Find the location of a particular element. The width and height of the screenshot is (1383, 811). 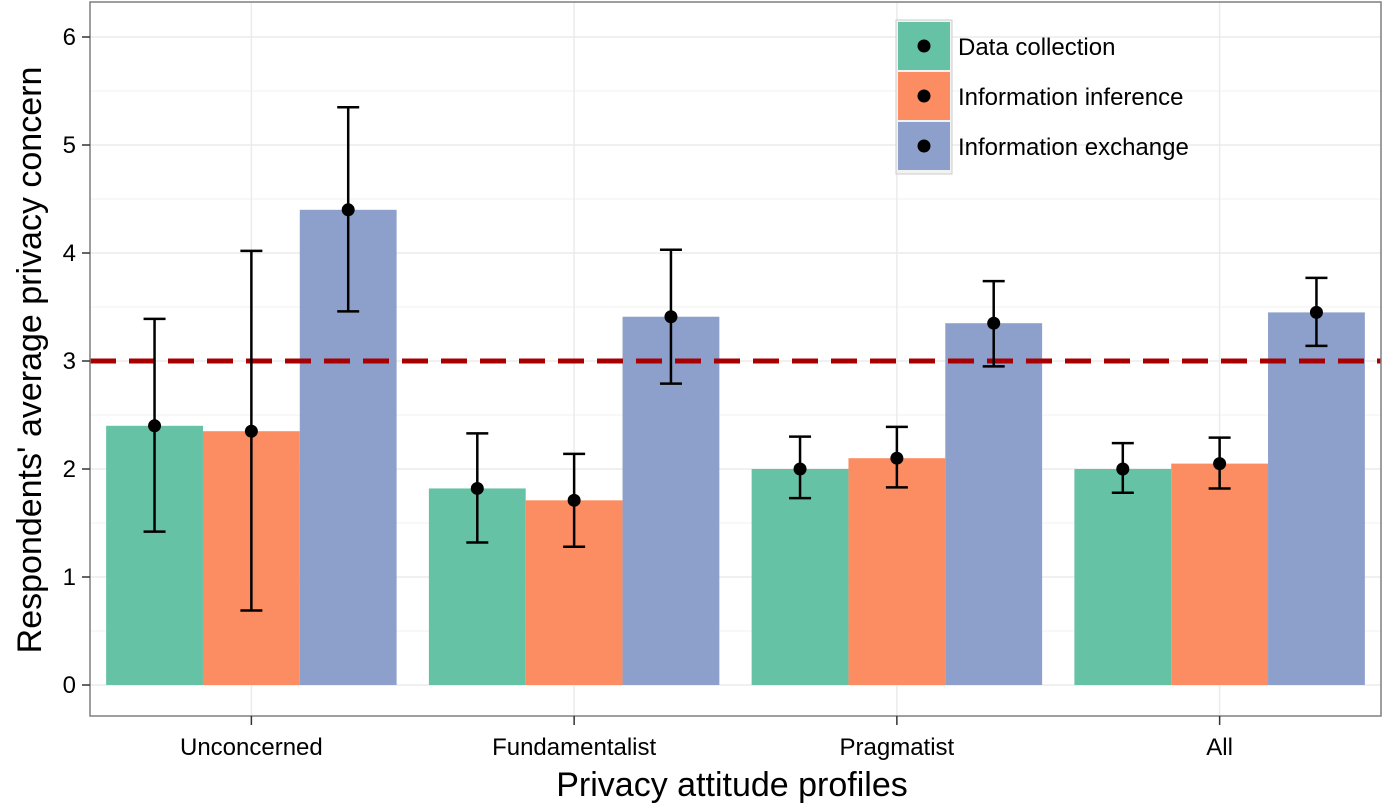

y-tick-label: 6 is located at coordinates (69, 37).